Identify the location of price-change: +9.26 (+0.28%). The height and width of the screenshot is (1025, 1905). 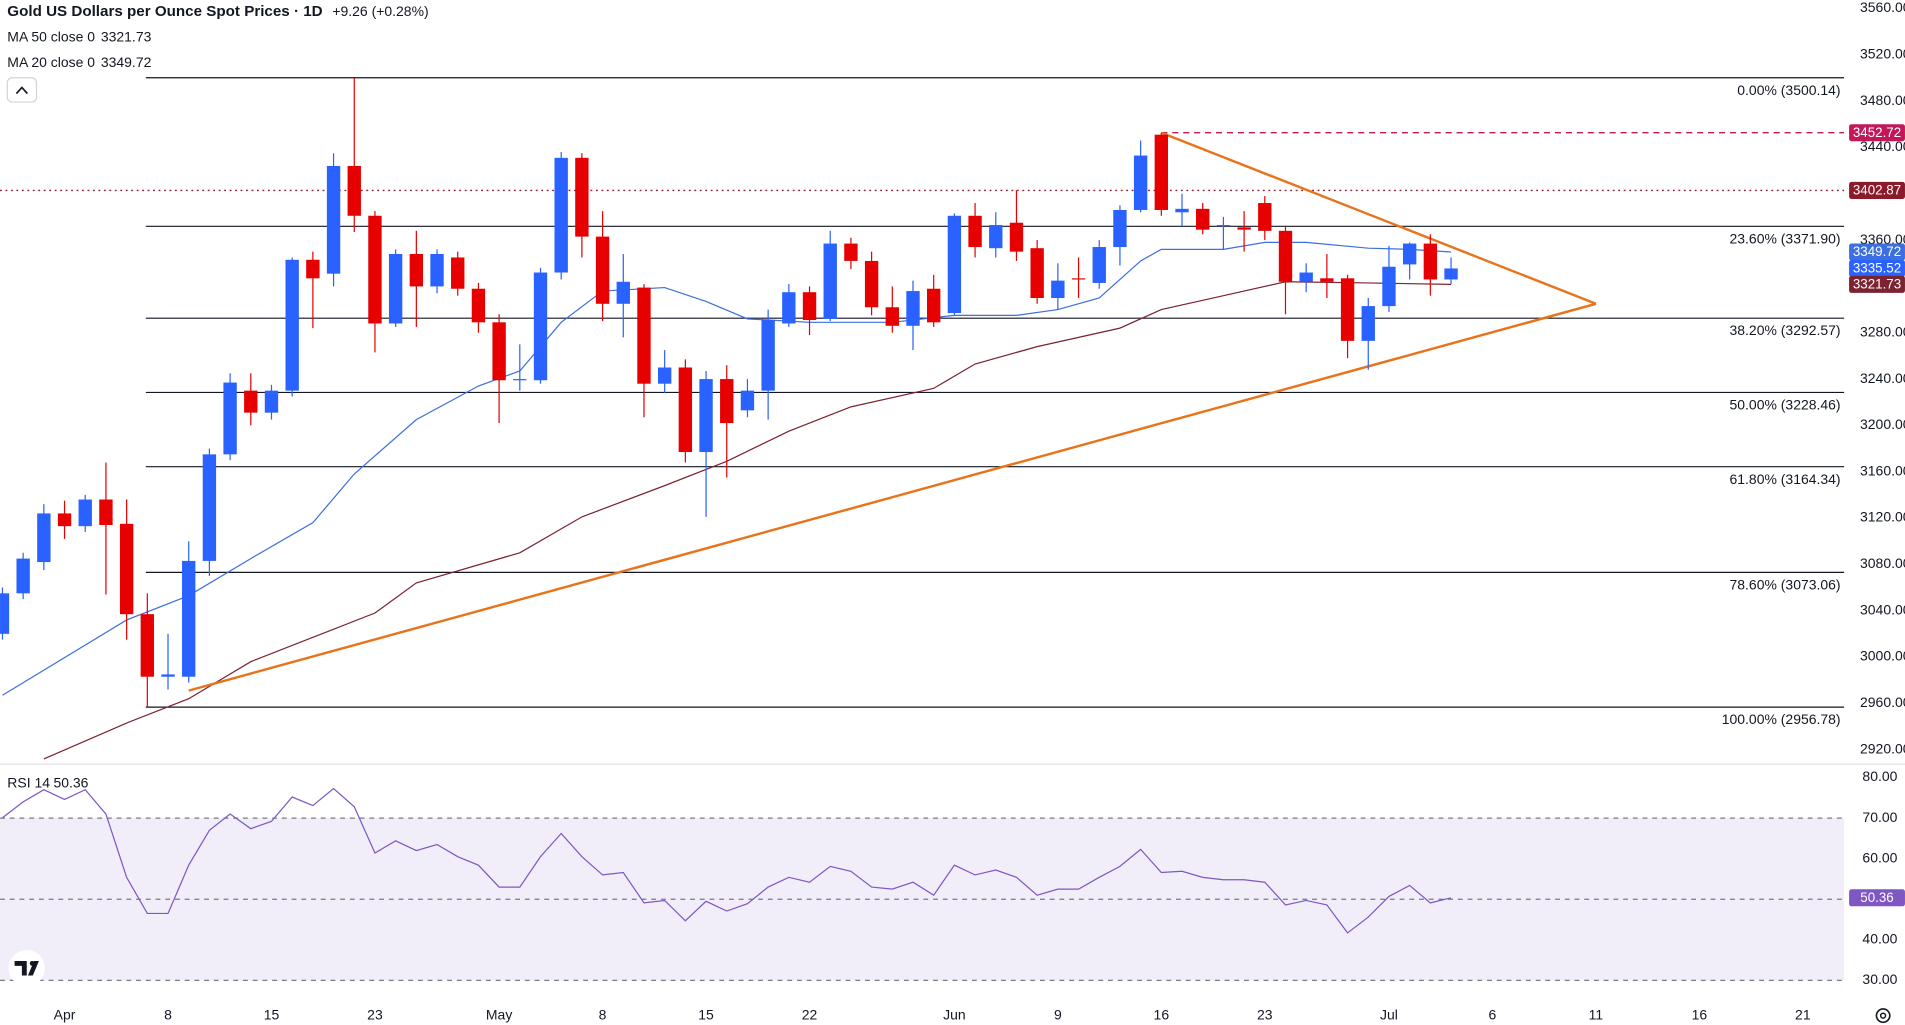
(380, 11).